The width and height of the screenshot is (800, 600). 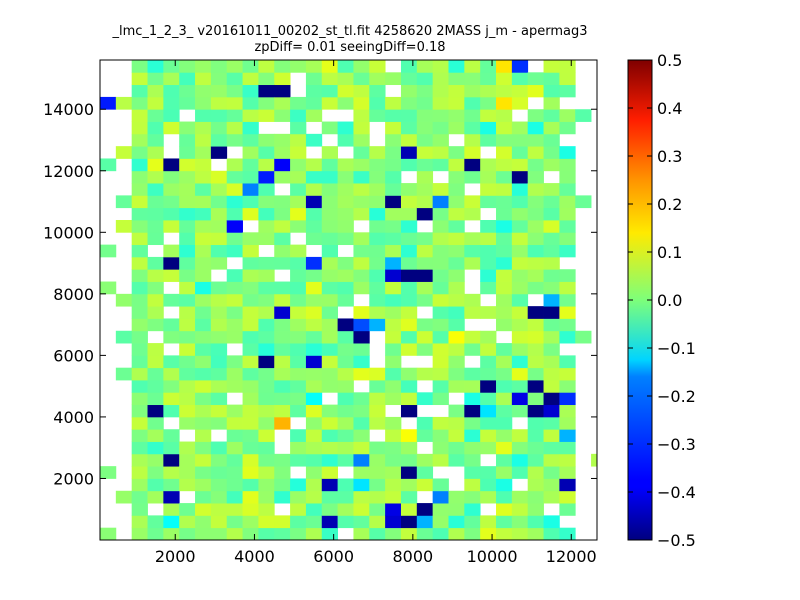 I want to click on colorbar-tick-label: 0.0, so click(x=669, y=300).